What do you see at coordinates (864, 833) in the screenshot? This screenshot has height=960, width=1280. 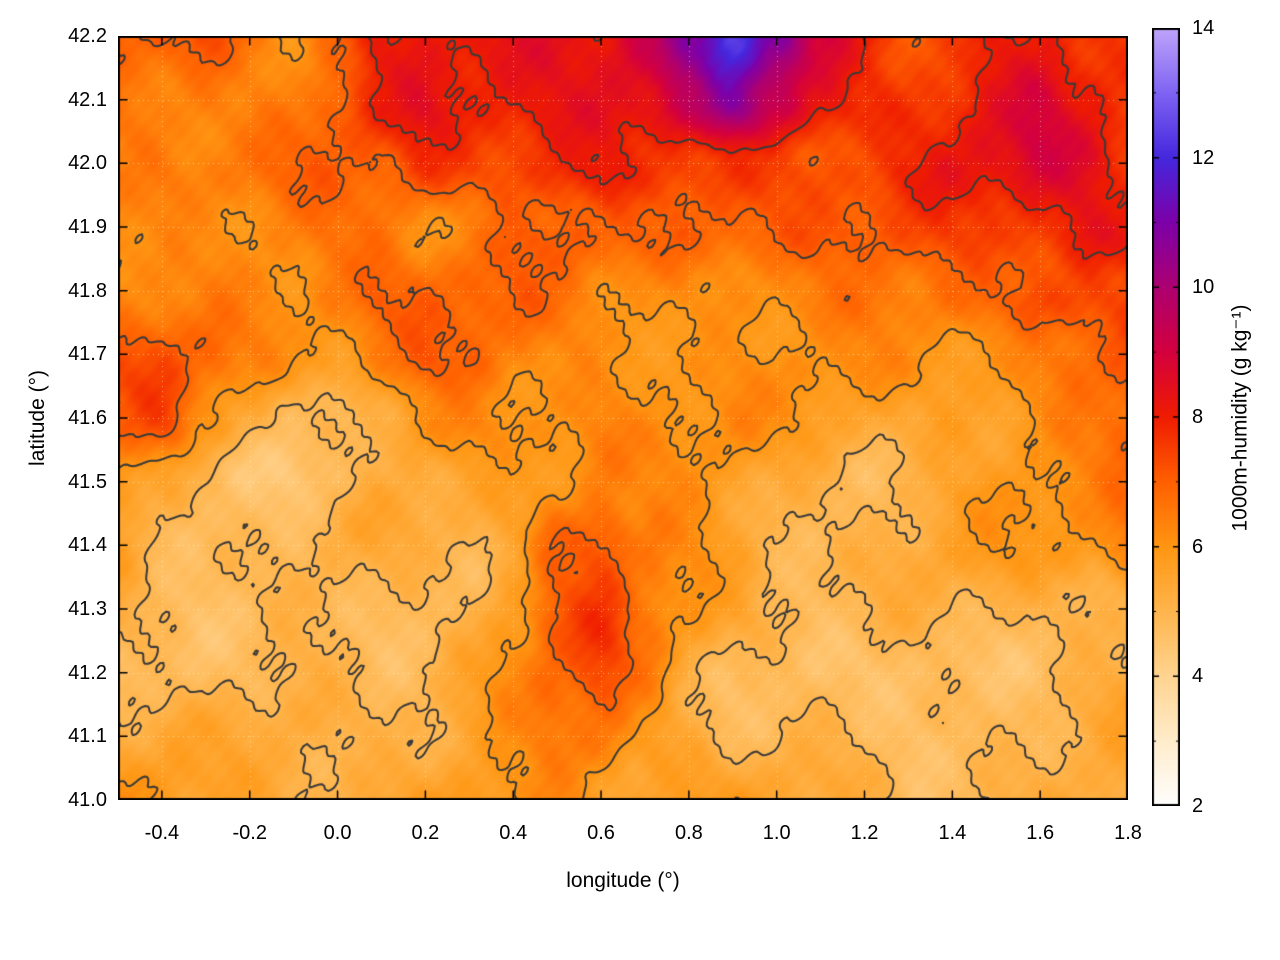 I see `x-tick-label: 1.2` at bounding box center [864, 833].